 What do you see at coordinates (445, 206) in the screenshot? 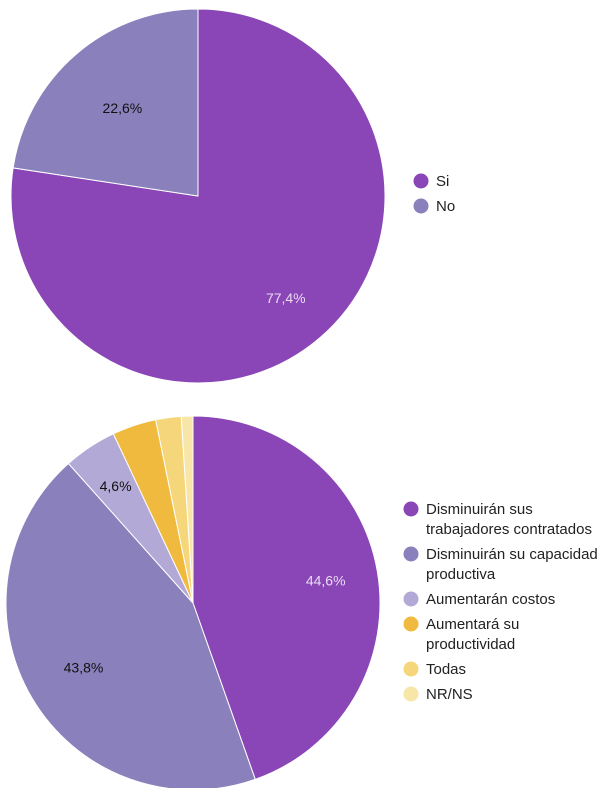
I see `legend-label-no: No` at bounding box center [445, 206].